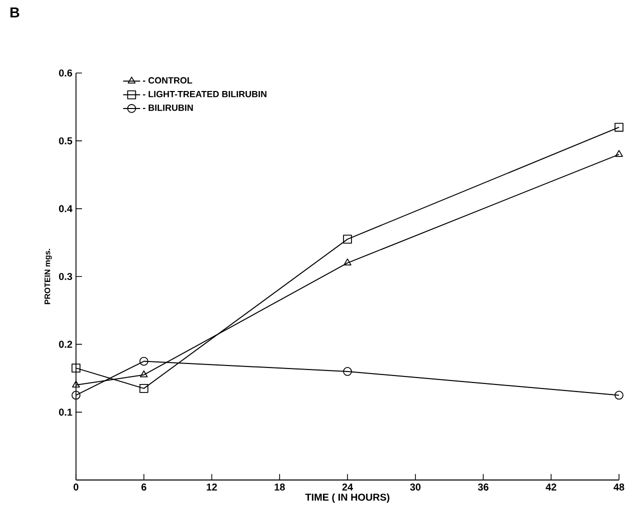 The image size is (627, 522). What do you see at coordinates (65, 344) in the screenshot?
I see `y-tick-label: 0.2` at bounding box center [65, 344].